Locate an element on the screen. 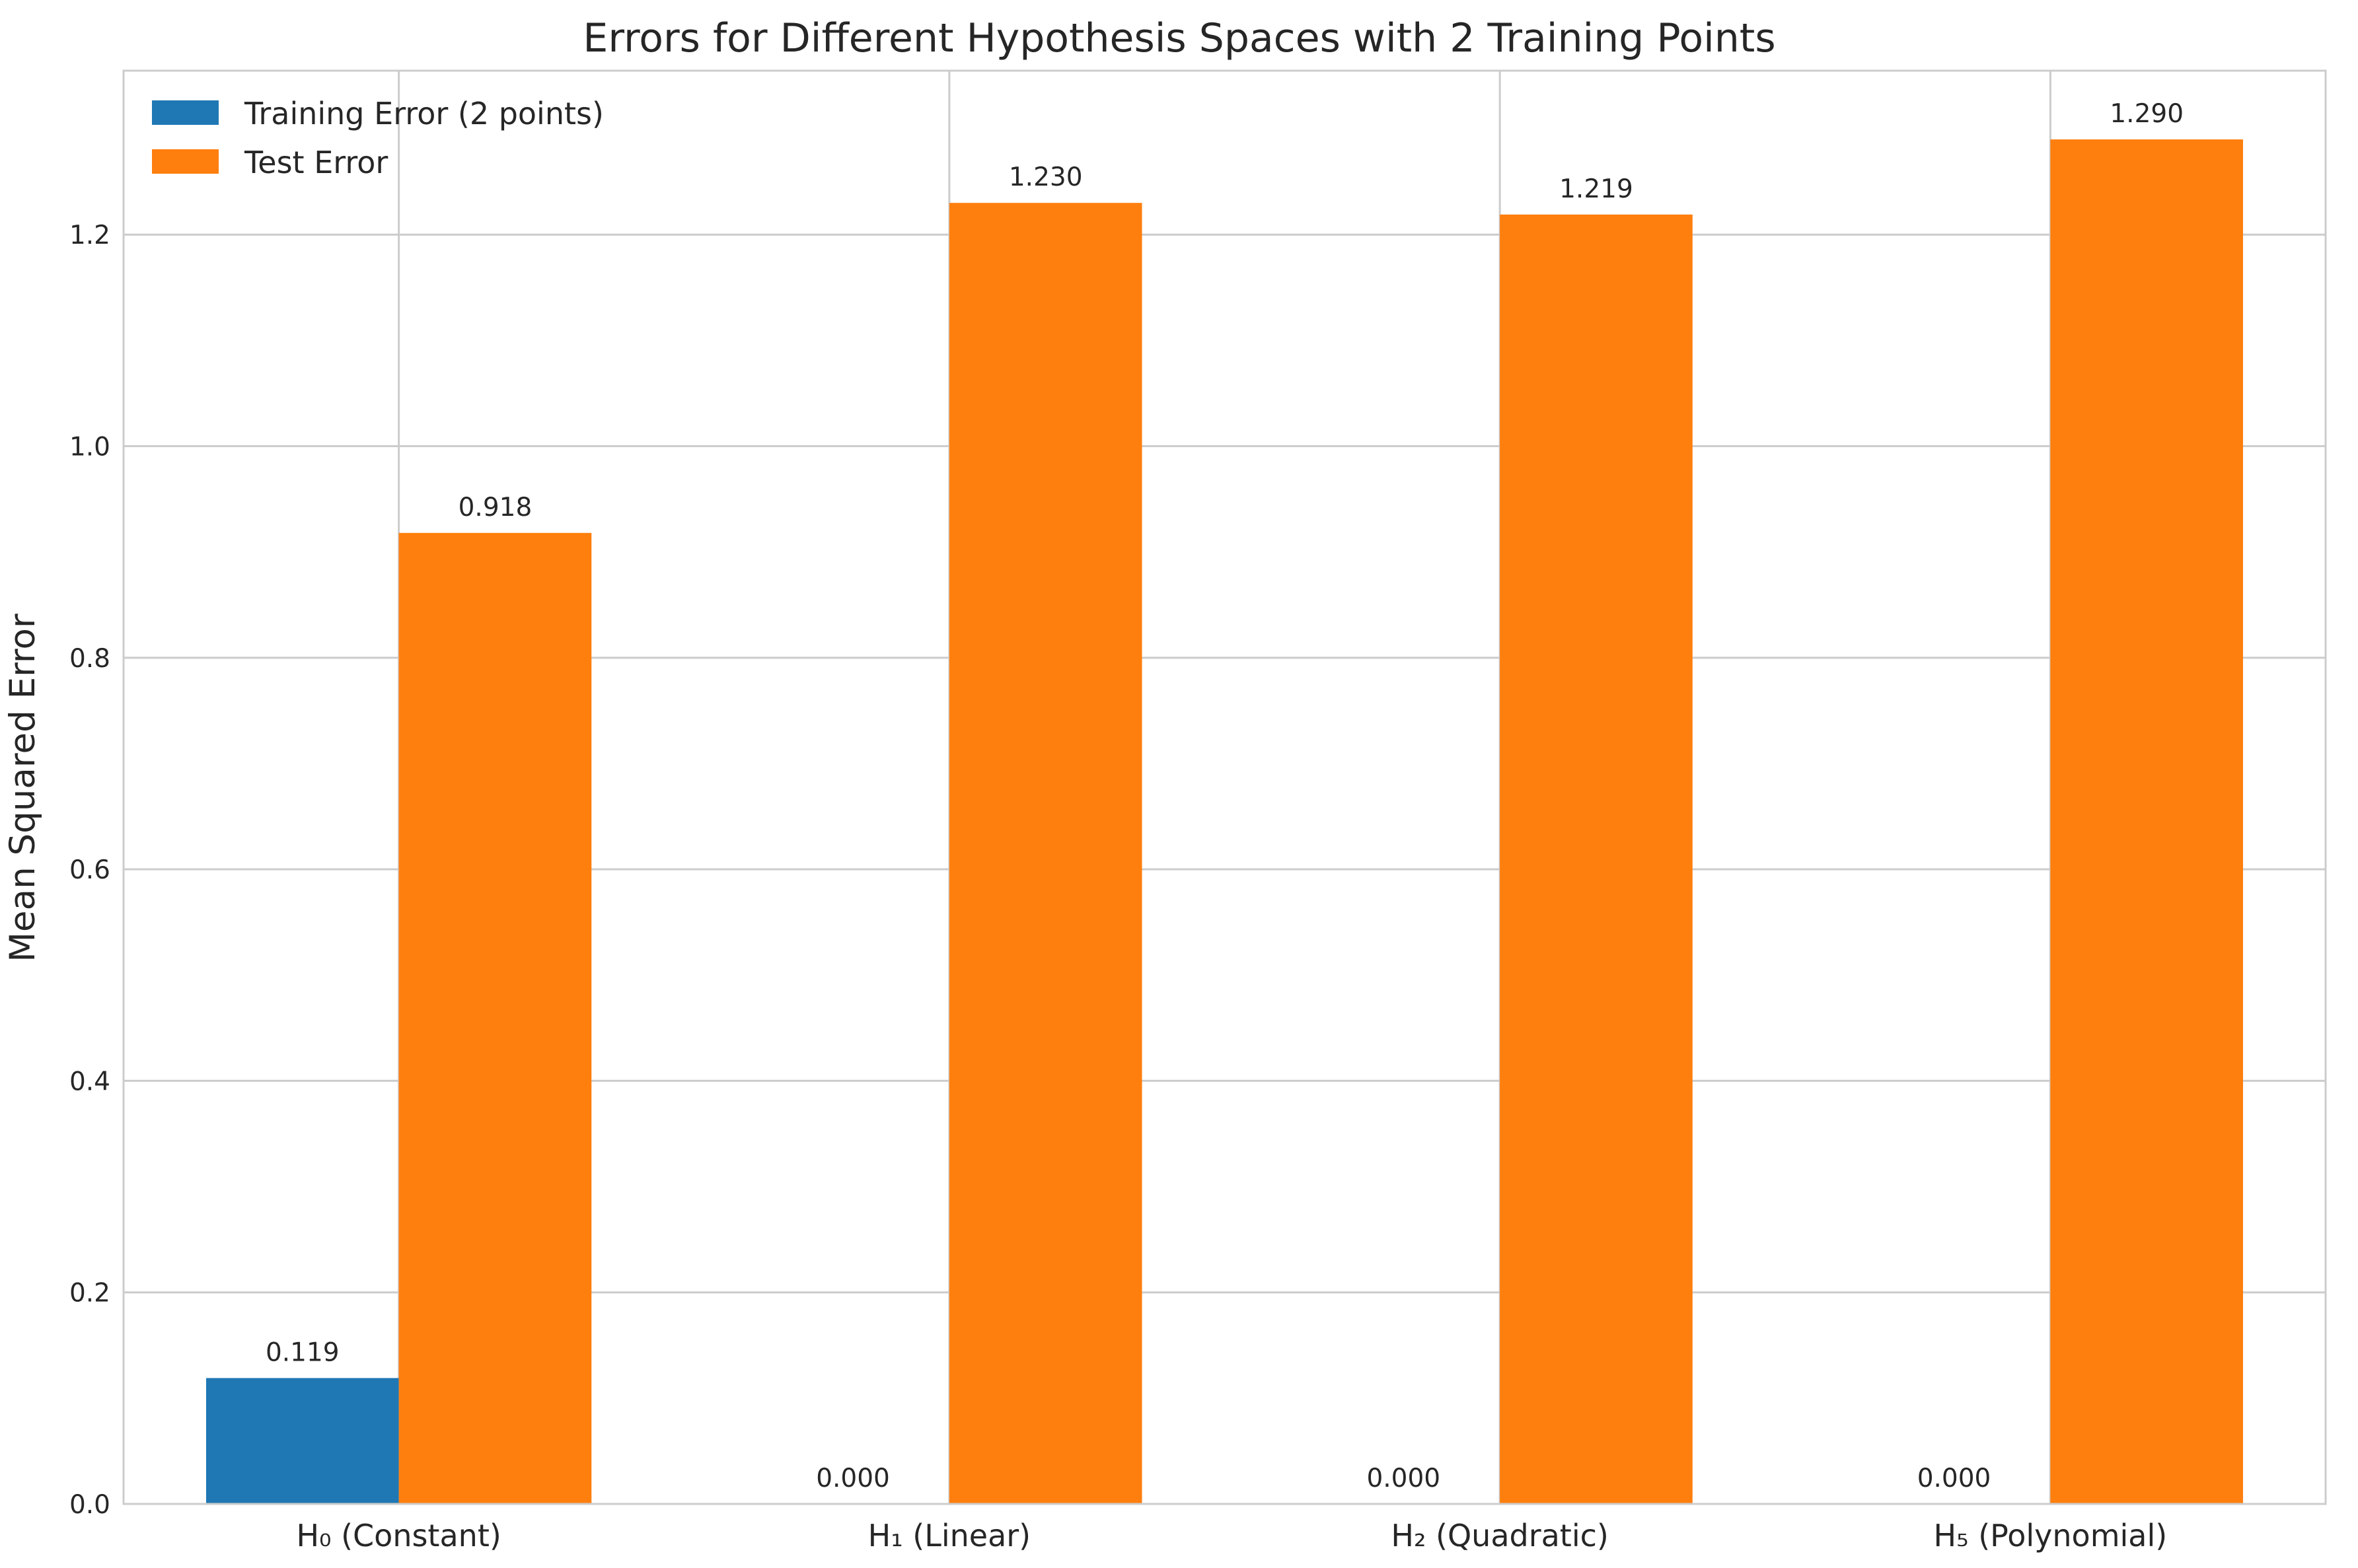 The height and width of the screenshot is (1568, 2358). data-label: 1.230 is located at coordinates (1046, 177).